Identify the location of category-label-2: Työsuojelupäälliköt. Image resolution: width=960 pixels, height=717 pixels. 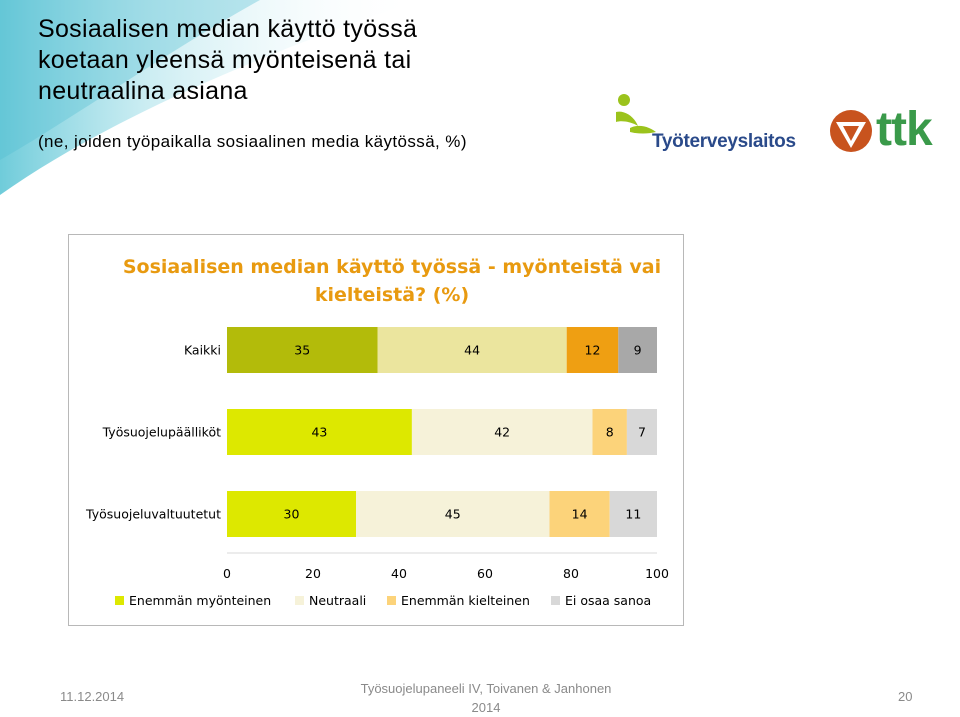
(161, 432).